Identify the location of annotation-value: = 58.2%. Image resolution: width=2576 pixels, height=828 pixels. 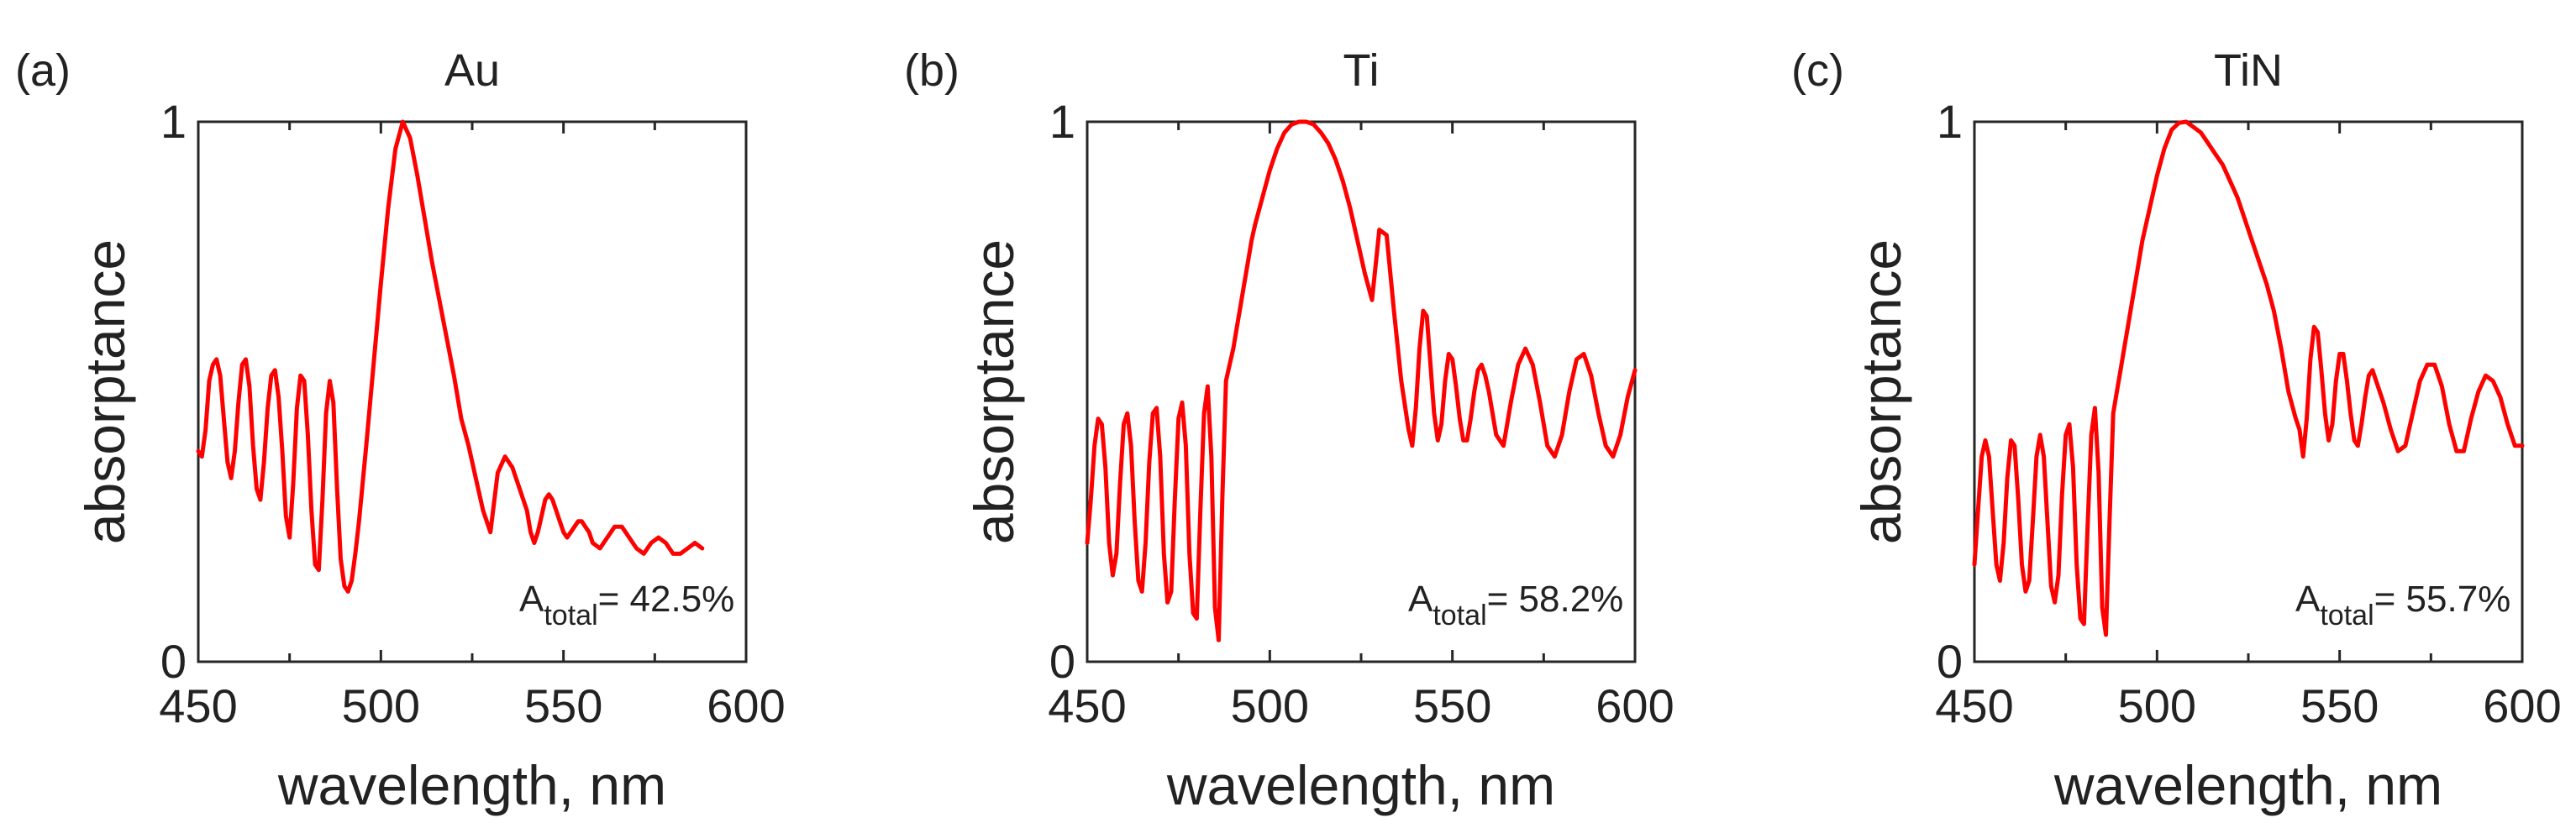
(1555, 599).